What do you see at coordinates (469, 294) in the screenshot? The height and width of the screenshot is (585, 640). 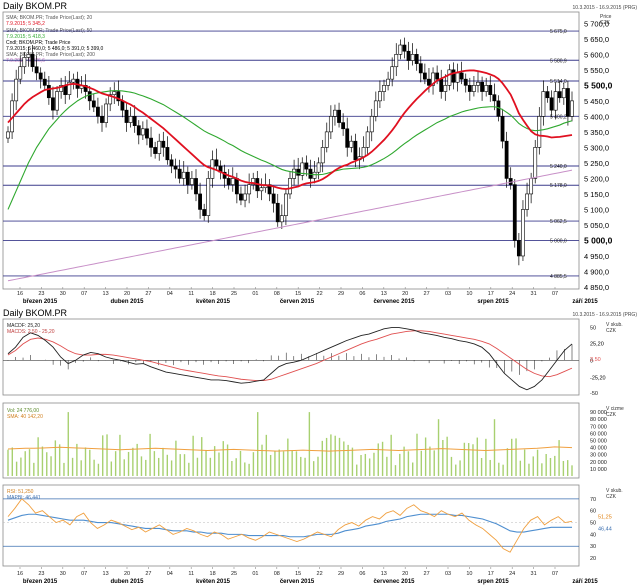 I see `price-x-day: 10` at bounding box center [469, 294].